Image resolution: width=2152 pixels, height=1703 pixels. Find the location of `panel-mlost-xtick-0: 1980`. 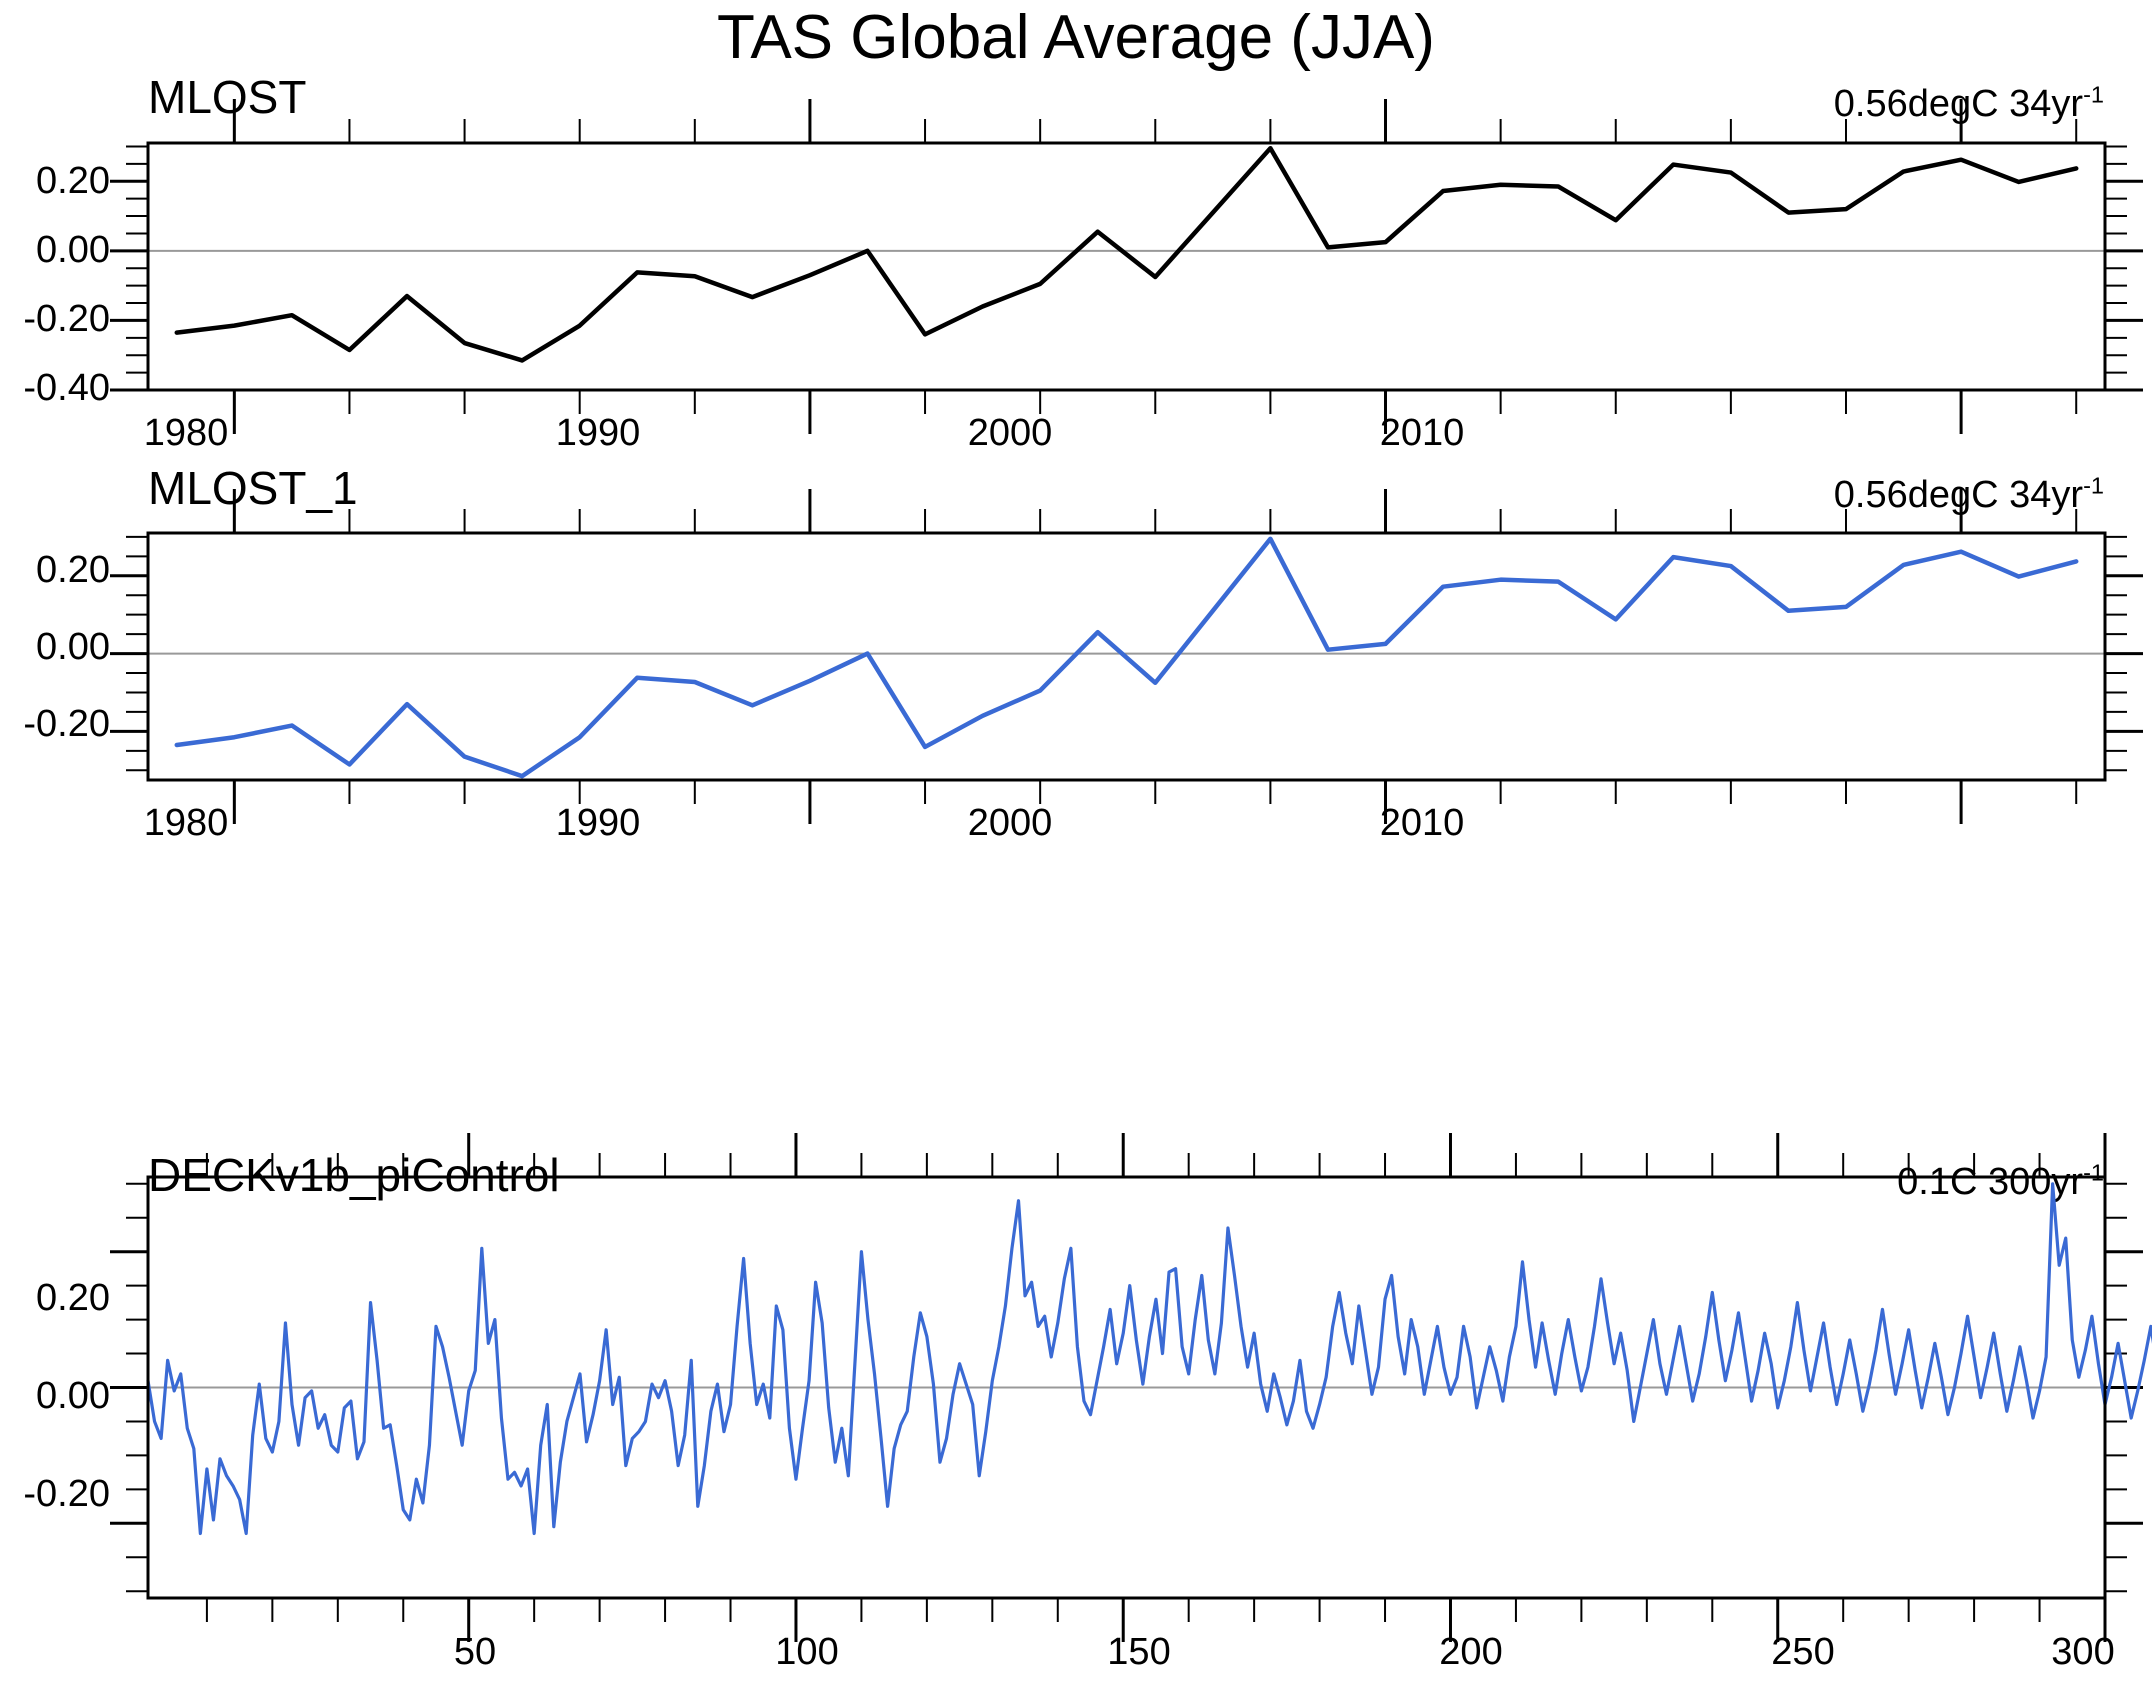

panel-mlost-xtick-0: 1980 is located at coordinates (186, 433).